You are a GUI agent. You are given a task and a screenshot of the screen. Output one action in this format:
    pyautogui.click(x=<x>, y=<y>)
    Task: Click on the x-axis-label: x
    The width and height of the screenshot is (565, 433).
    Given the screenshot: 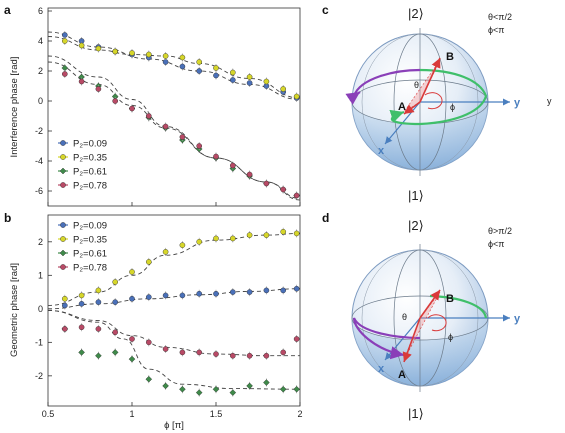 What is the action you would take?
    pyautogui.click(x=381, y=151)
    